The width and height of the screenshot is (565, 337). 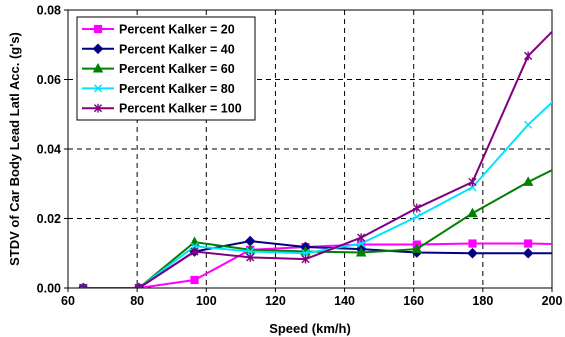 I want to click on x-tick-label: 180, so click(x=482, y=301).